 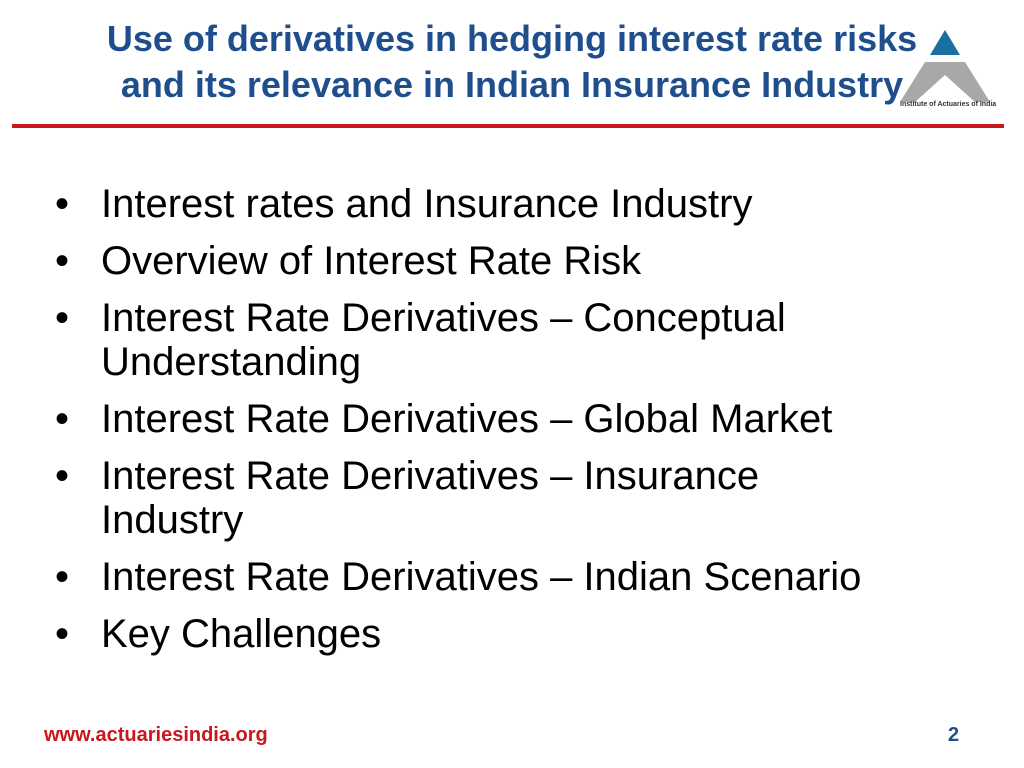 I want to click on bullet-item: Key Challenges, so click(x=508, y=634).